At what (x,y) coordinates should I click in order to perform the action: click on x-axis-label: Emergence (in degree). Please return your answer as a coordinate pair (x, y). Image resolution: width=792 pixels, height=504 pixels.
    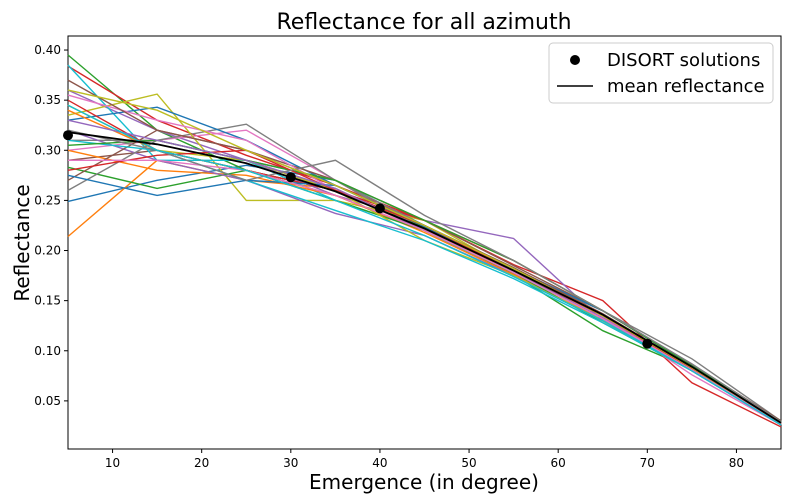
    Looking at the image, I should click on (424, 482).